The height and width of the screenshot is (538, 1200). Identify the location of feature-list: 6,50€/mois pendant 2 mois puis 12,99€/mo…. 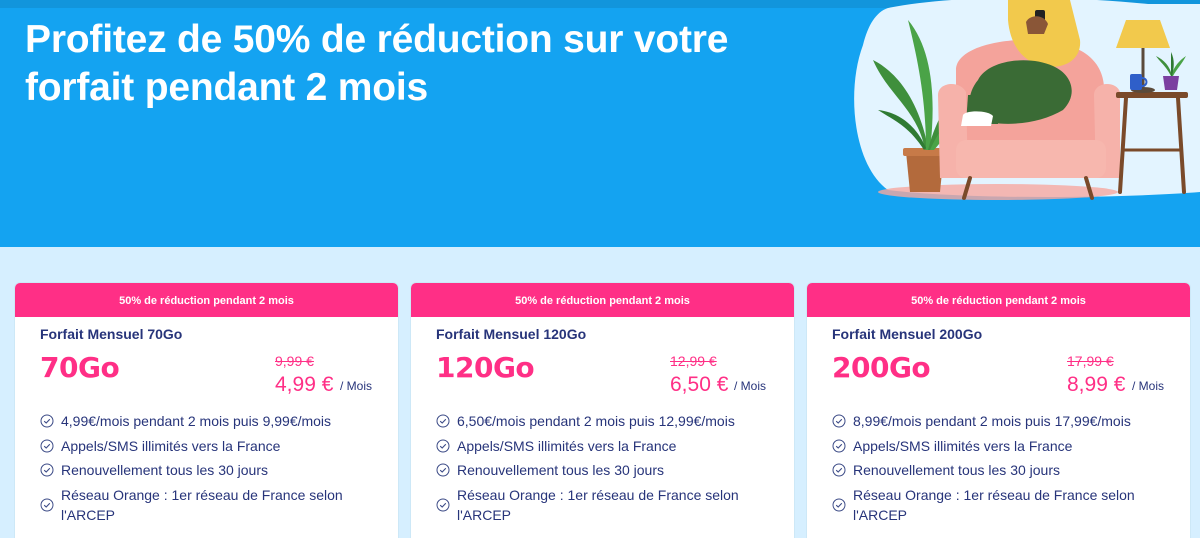
(606, 470).